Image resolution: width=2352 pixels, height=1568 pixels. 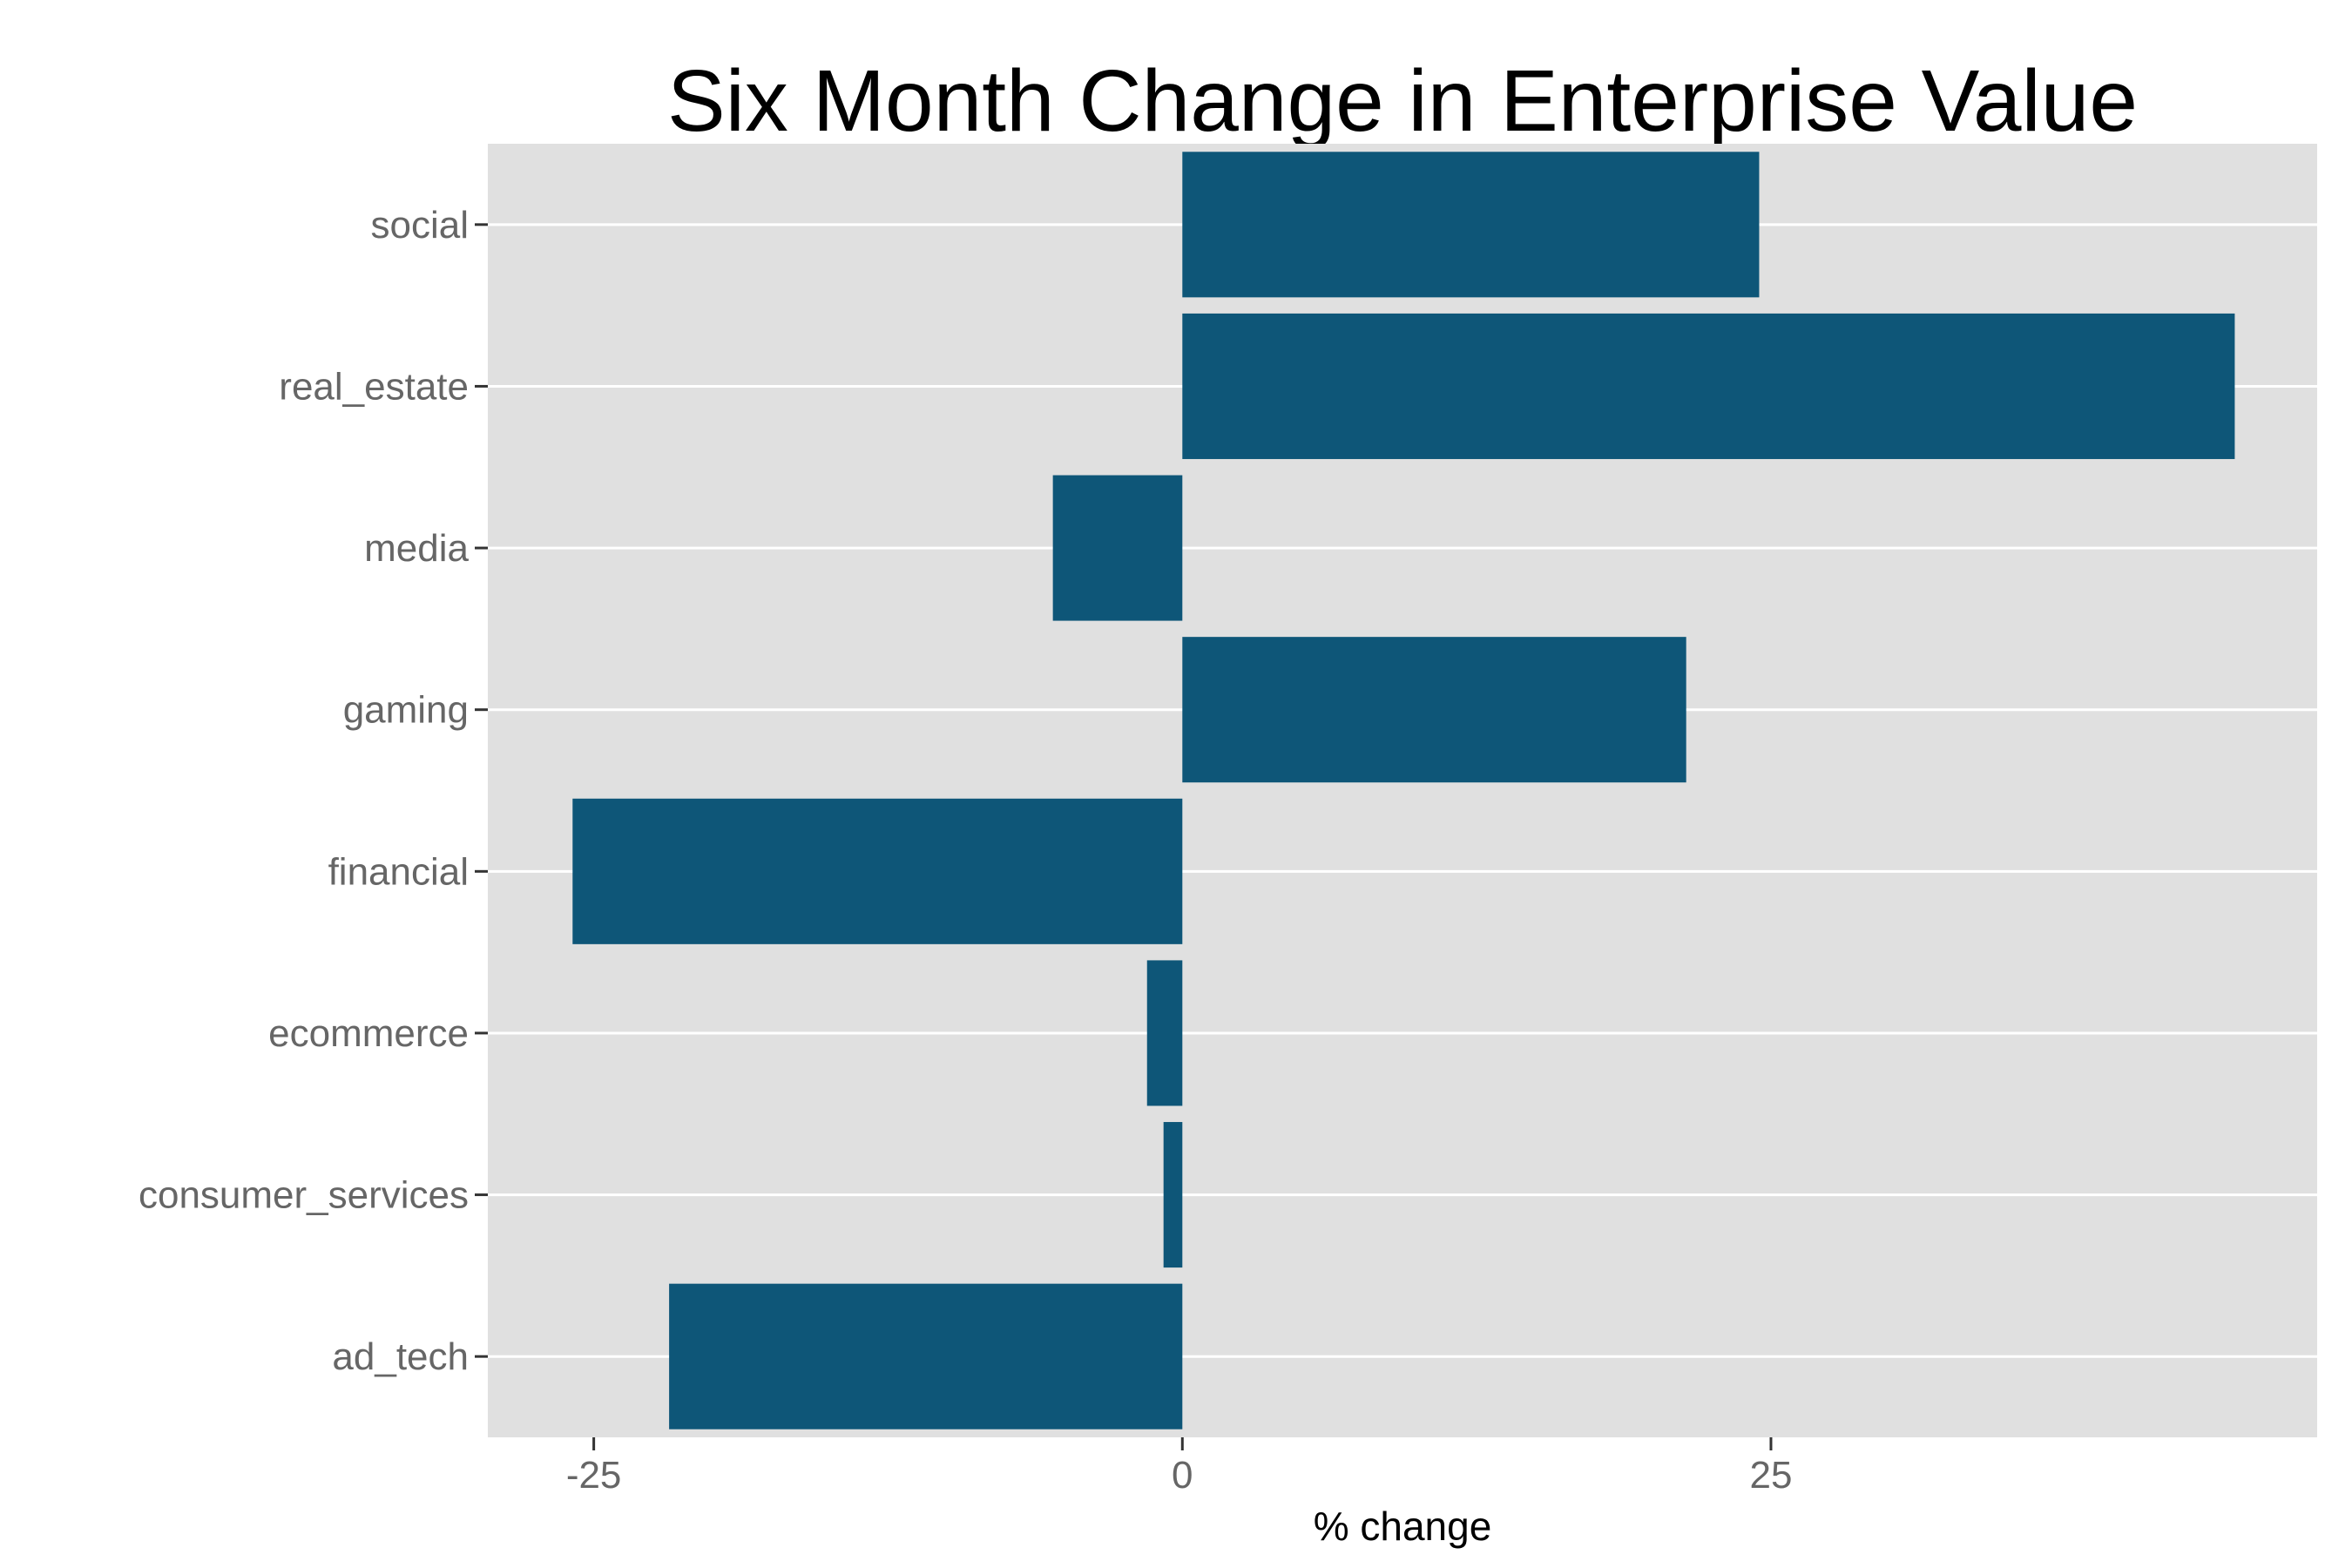 I want to click on y-tick-label-gaming: gaming, so click(x=406, y=710).